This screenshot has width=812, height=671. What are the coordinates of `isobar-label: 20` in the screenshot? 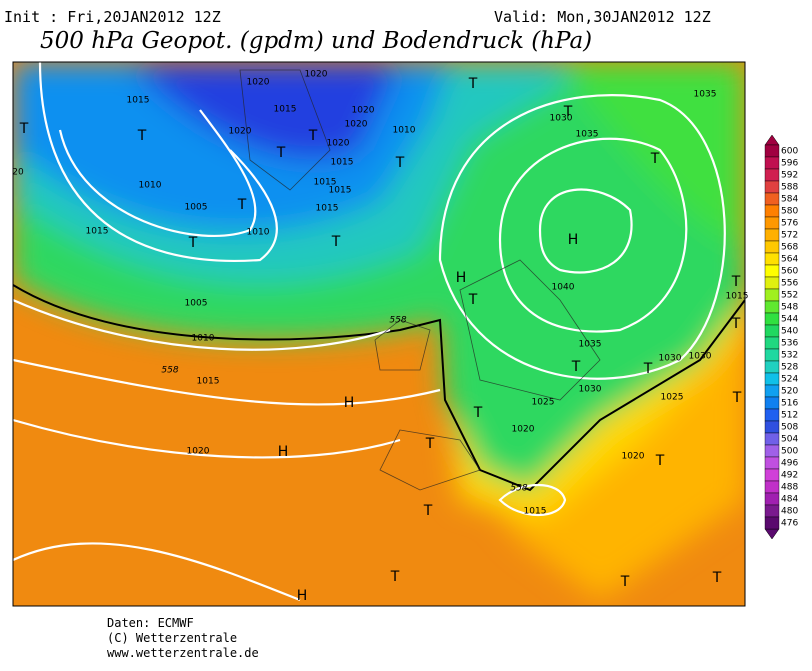 It's located at (18, 173).